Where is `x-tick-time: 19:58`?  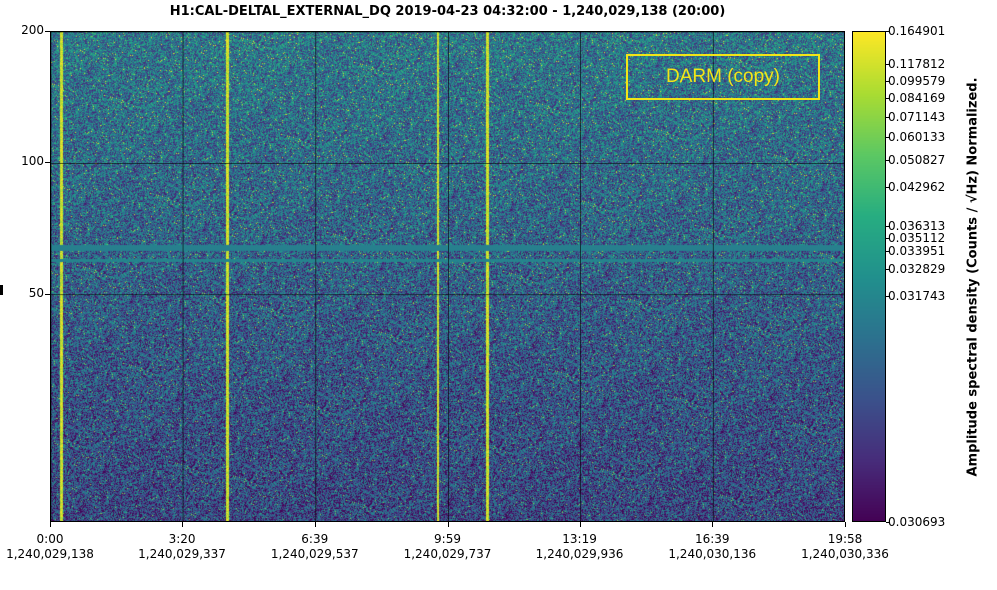 x-tick-time: 19:58 is located at coordinates (845, 539).